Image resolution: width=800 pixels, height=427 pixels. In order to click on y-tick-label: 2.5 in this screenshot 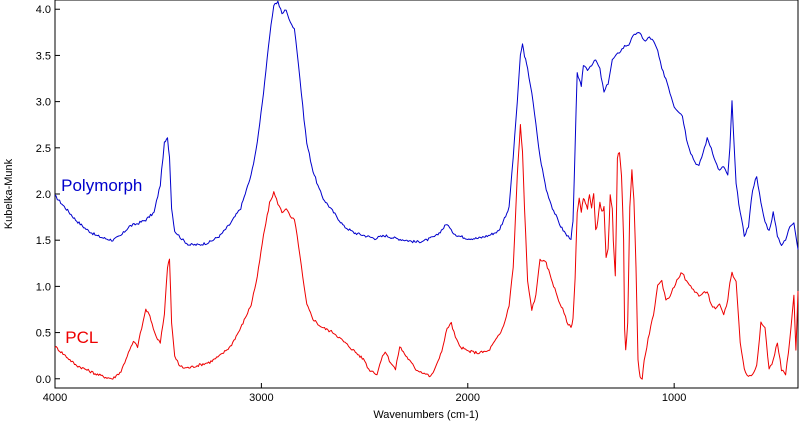, I will do `click(43, 149)`.